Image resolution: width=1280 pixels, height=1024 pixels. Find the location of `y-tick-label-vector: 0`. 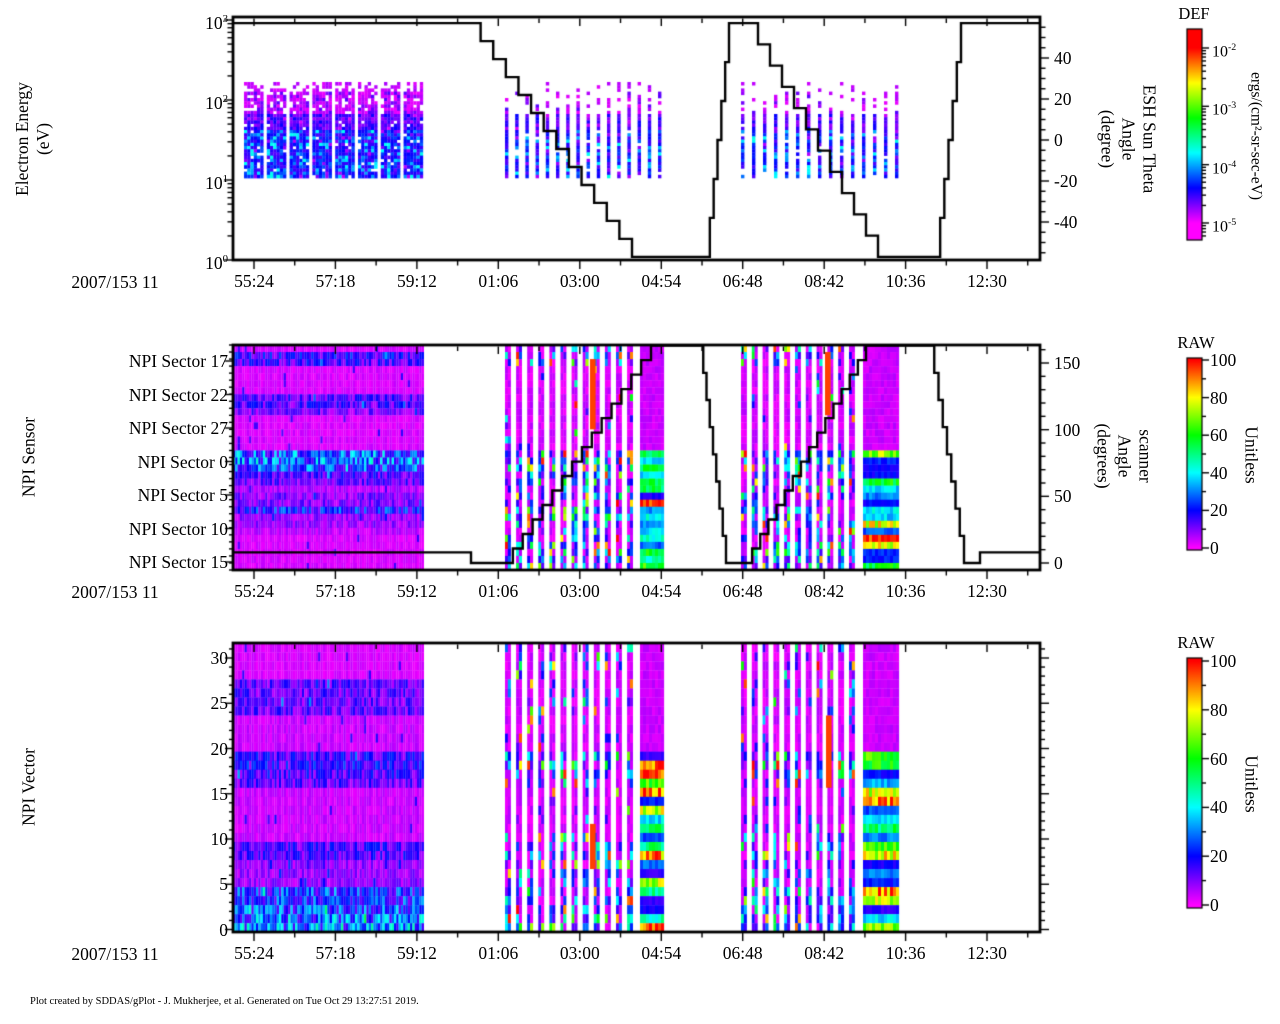

y-tick-label-vector: 0 is located at coordinates (223, 929).